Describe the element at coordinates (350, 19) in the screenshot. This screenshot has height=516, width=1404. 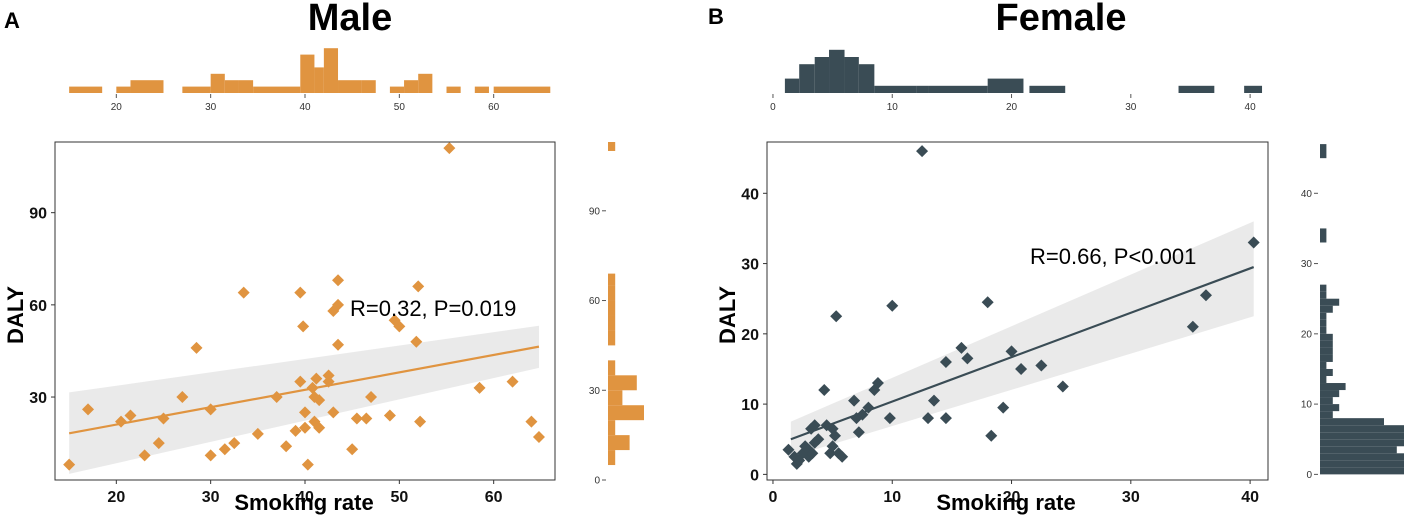
I see `male-title: Male` at that location.